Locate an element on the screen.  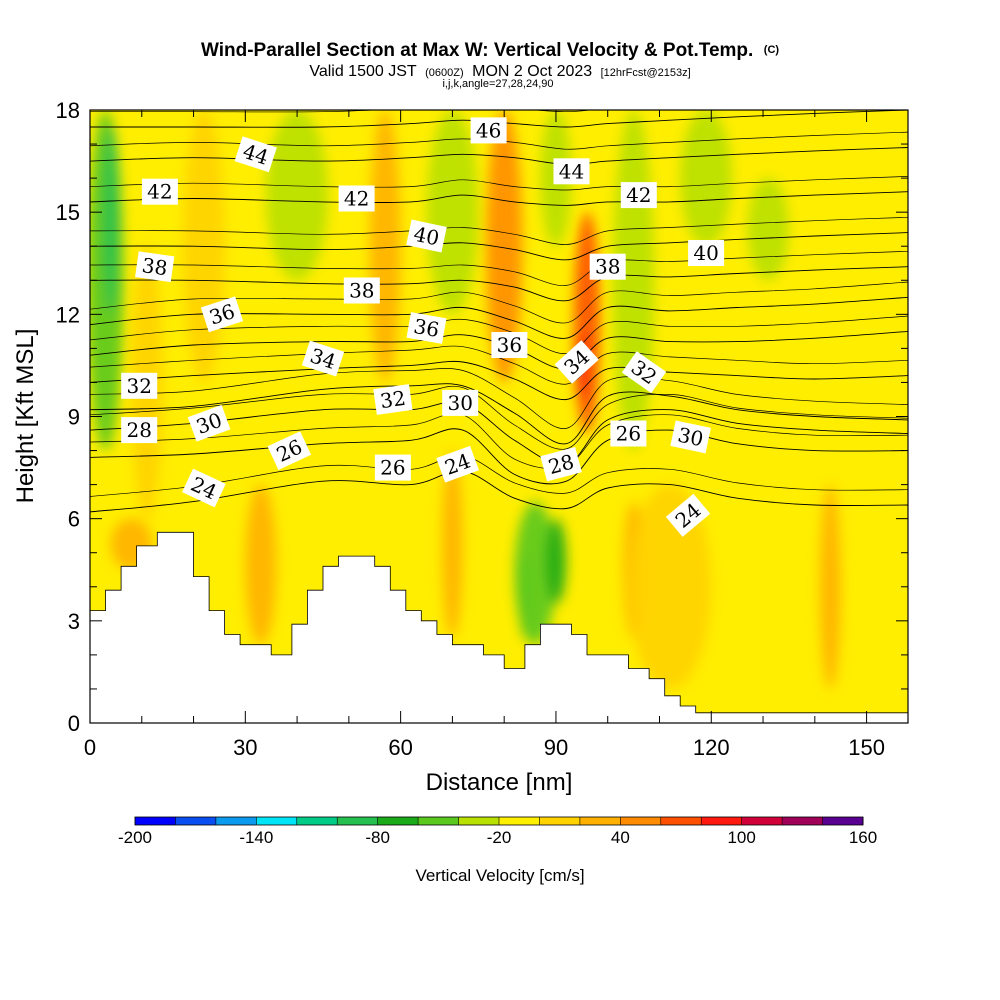
contour-label-text: 32 is located at coordinates (138, 386).